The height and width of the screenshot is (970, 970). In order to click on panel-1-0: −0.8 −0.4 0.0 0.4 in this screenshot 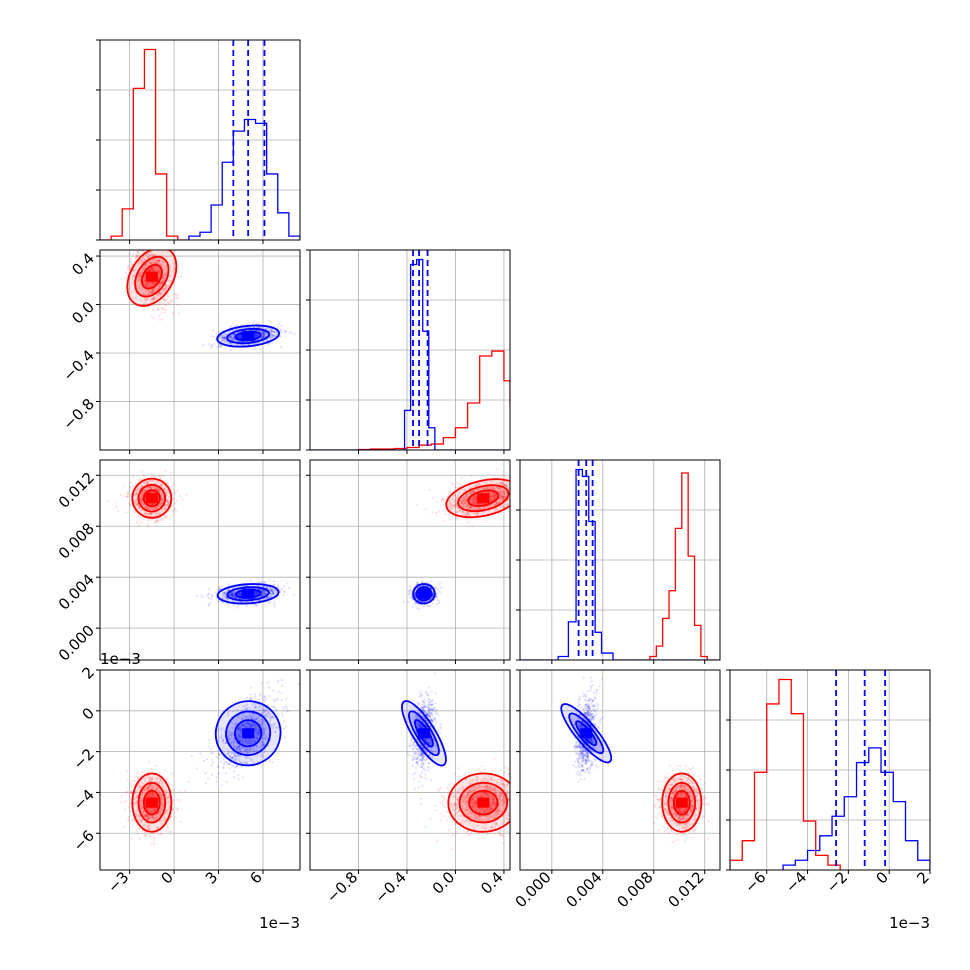, I will do `click(180, 351)`.